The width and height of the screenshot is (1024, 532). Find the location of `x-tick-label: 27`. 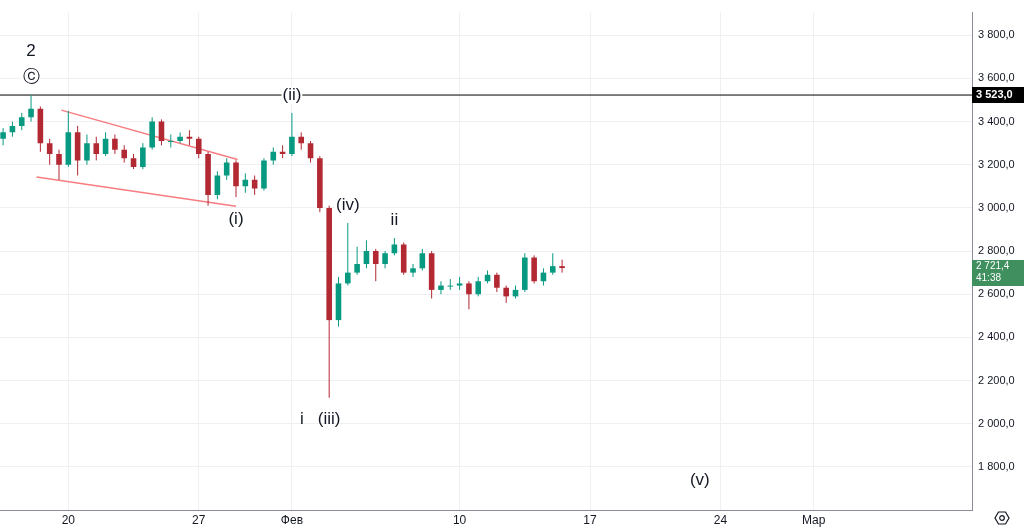

x-tick-label: 27 is located at coordinates (199, 519).